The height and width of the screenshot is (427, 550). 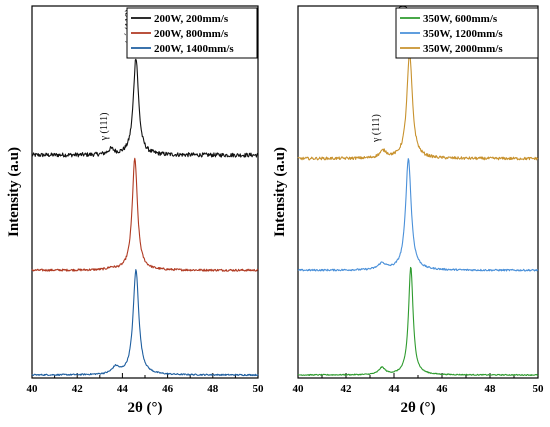 I want to click on x-tick-label-left: 40, so click(x=33, y=389).